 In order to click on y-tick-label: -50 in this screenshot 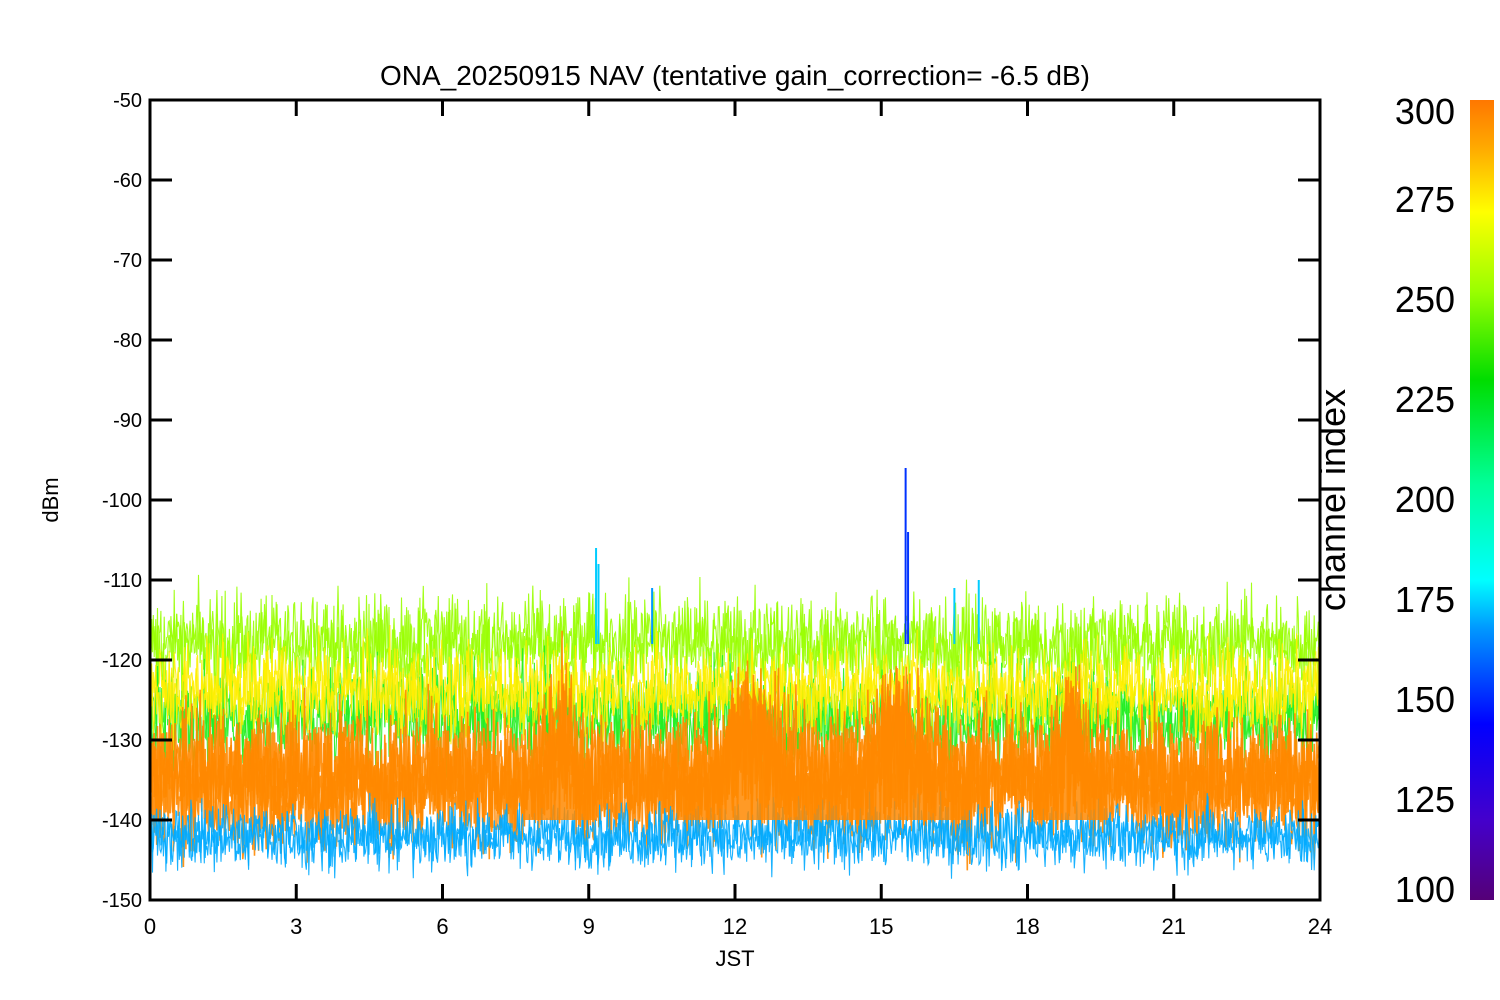, I will do `click(127, 101)`.